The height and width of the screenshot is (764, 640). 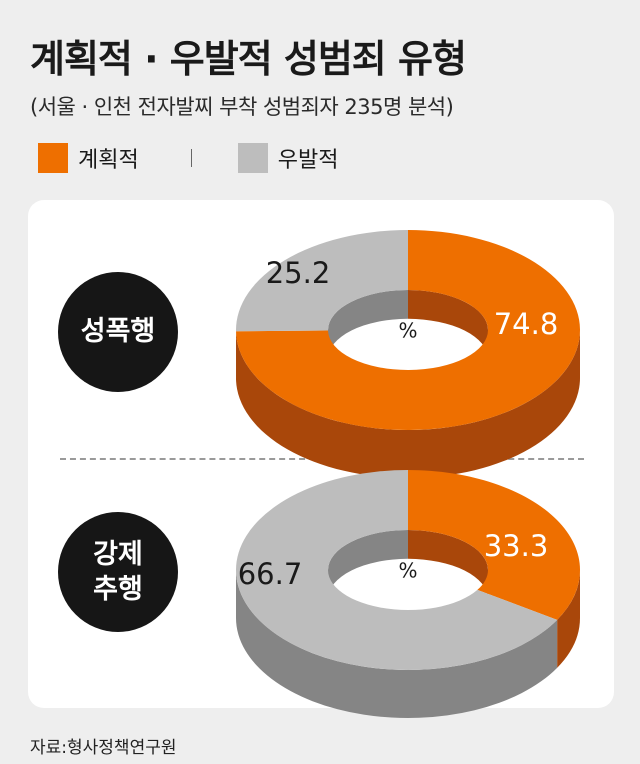 What do you see at coordinates (103, 748) in the screenshot?
I see `source-note: 자료:형사정책연구원` at bounding box center [103, 748].